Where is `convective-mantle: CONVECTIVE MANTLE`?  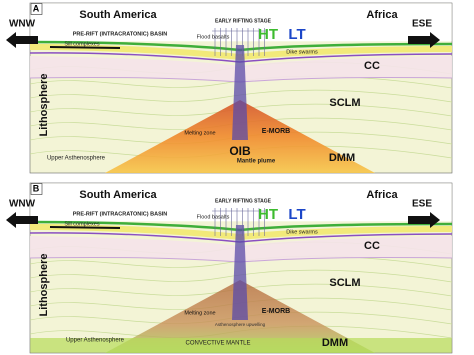 convective-mantle: CONVECTIVE MANTLE is located at coordinates (217, 344).